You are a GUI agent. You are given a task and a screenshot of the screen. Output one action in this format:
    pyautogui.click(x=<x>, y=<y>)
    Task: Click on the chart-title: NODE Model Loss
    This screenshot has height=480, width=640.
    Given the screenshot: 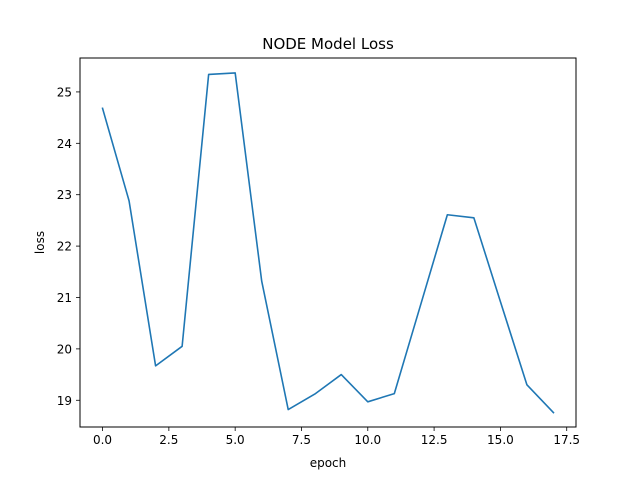 What is the action you would take?
    pyautogui.click(x=328, y=44)
    